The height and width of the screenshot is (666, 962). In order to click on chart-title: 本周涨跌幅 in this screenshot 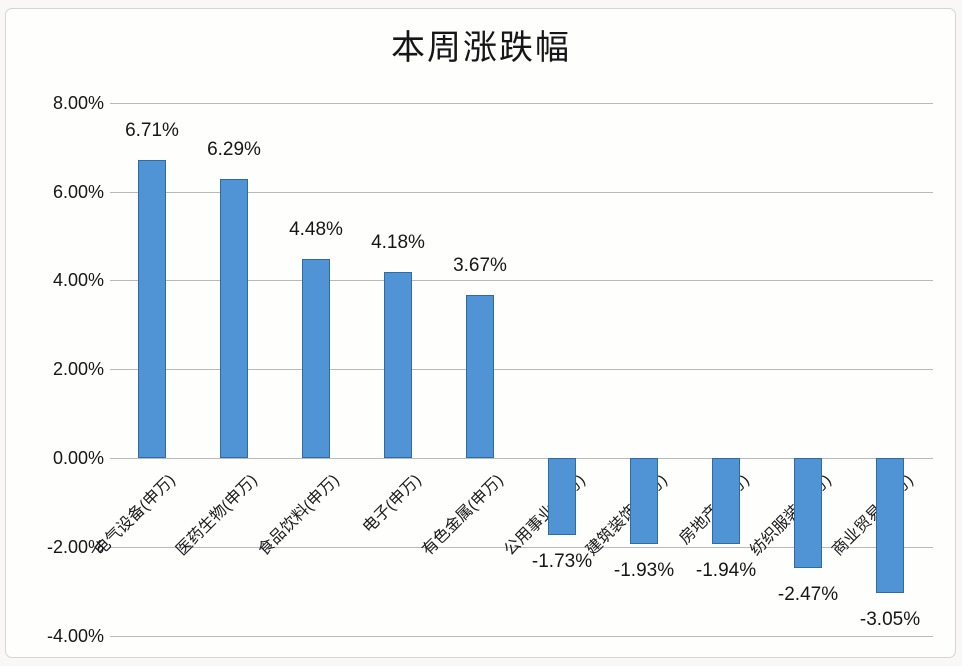, I will do `click(481, 48)`.